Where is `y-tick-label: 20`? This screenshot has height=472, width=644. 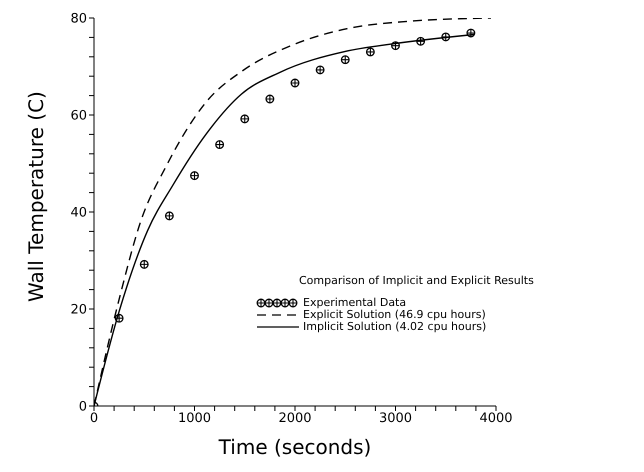
y-tick-label: 20 is located at coordinates (78, 310).